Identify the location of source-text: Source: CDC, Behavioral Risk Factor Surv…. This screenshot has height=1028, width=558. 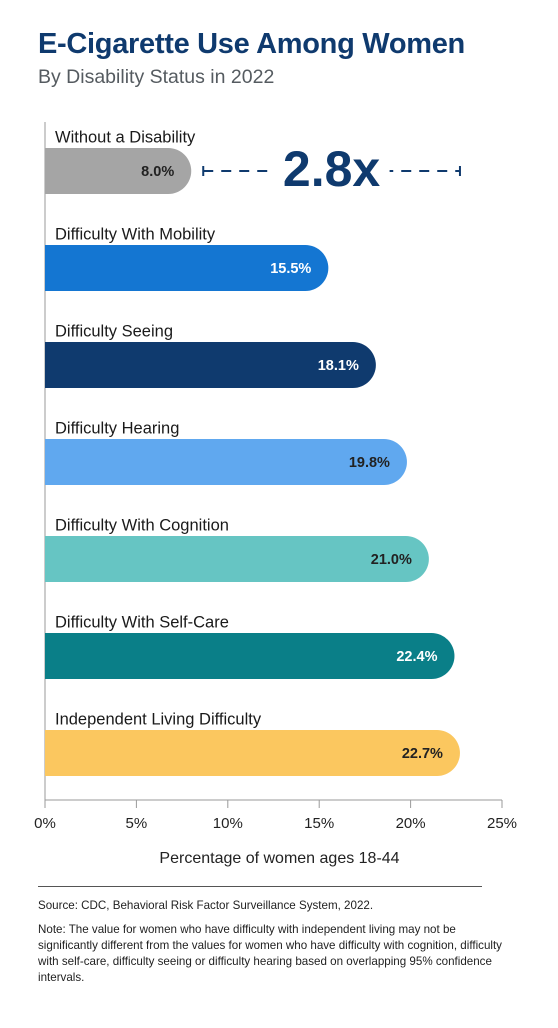
(206, 905).